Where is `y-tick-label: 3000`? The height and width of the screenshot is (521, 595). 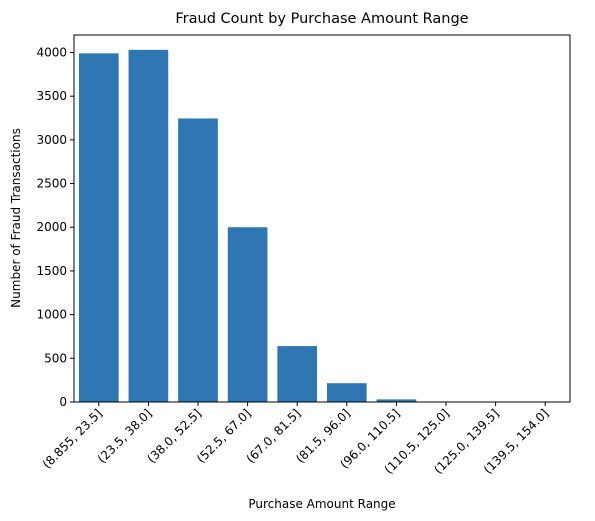 y-tick-label: 3000 is located at coordinates (51, 140).